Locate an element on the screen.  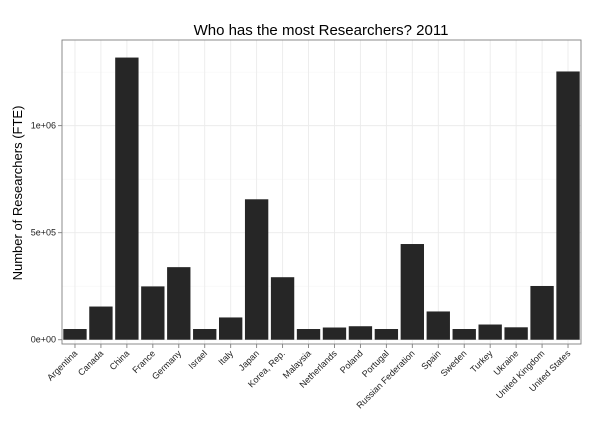
x-tick-label: Sweden is located at coordinates (454, 363).